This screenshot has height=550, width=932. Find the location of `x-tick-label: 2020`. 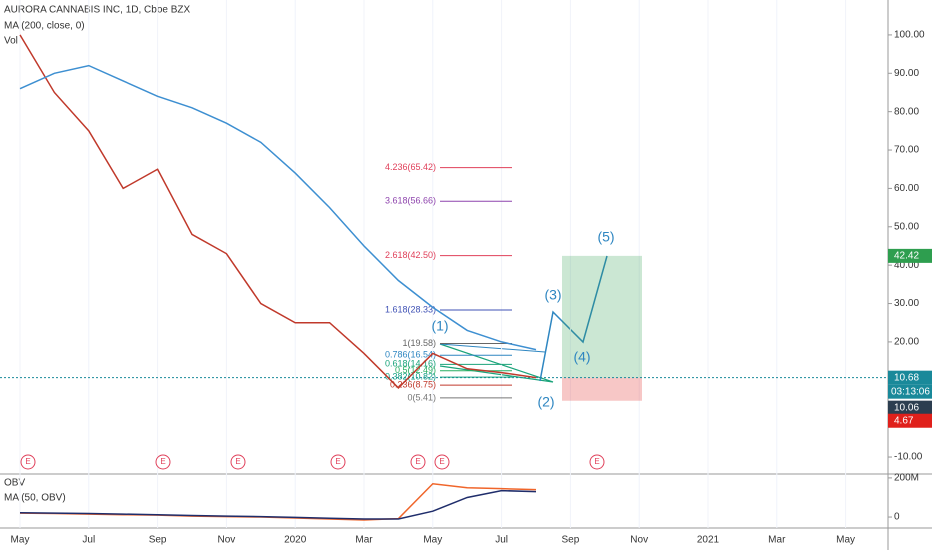

x-tick-label: 2020 is located at coordinates (295, 540).